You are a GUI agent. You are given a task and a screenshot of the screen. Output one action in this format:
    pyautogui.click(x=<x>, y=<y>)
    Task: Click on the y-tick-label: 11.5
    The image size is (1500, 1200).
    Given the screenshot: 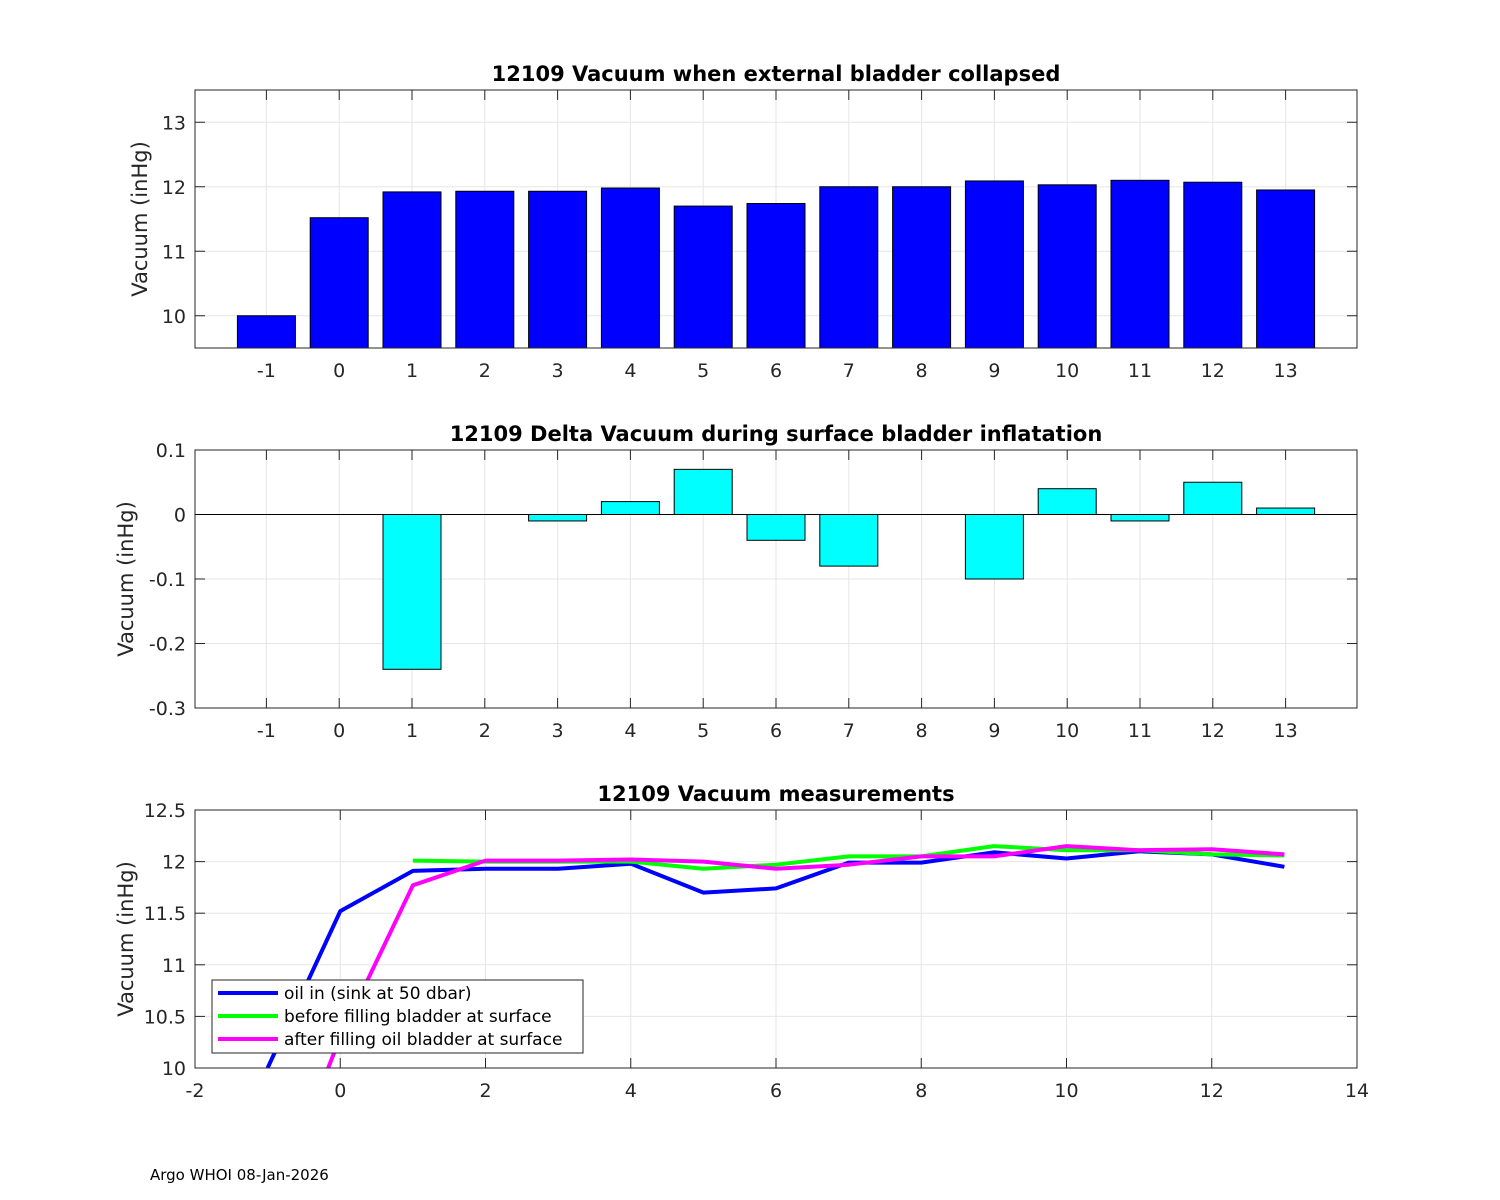 What is the action you would take?
    pyautogui.click(x=165, y=914)
    